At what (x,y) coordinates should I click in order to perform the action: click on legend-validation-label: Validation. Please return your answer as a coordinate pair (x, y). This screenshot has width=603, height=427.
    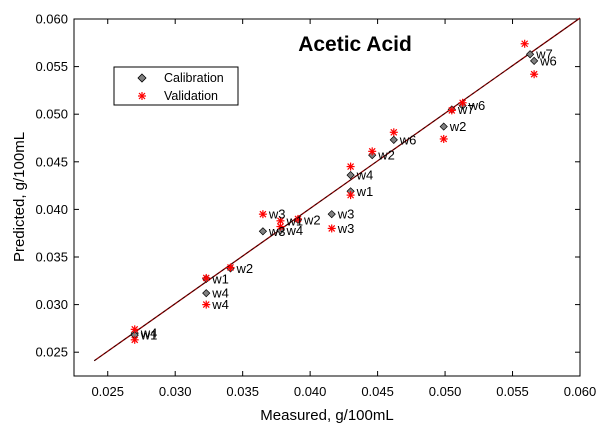
    Looking at the image, I should click on (191, 96).